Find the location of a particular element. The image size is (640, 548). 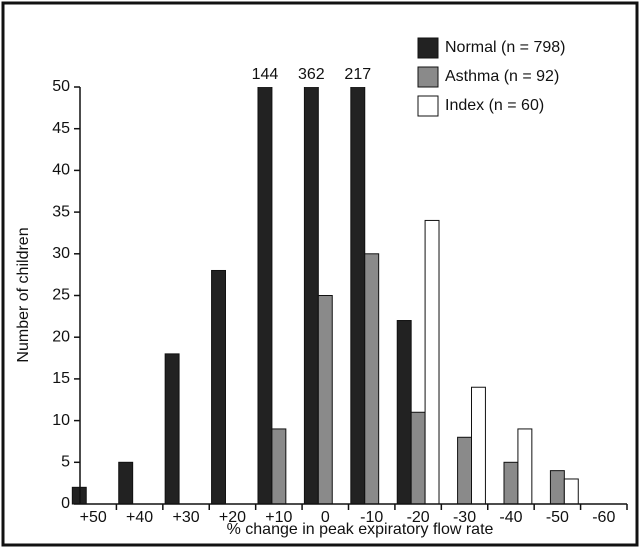

x-axis-label: % change in peak expiratory flow rate is located at coordinates (360, 529).